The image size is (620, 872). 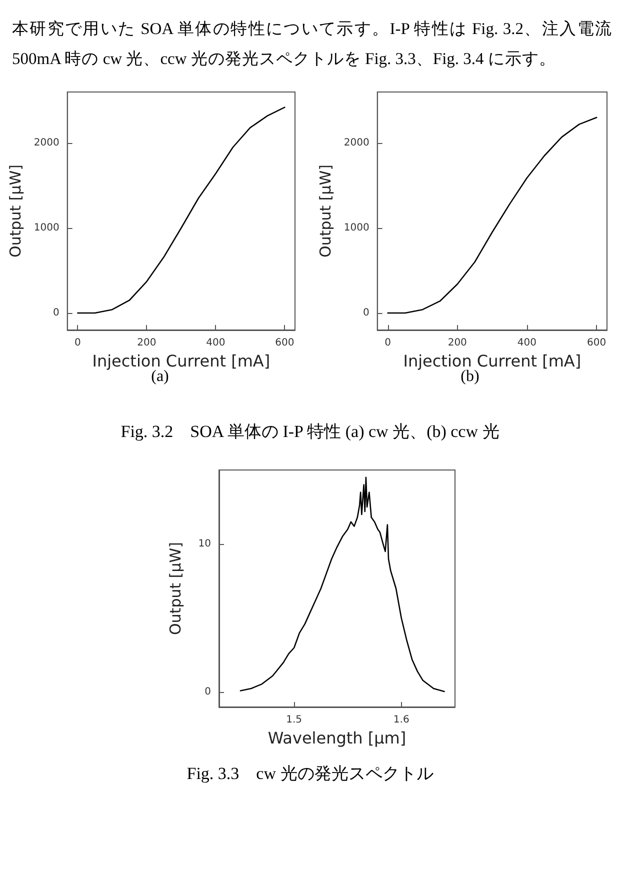 I want to click on y-tick-label: 10, so click(x=204, y=544).